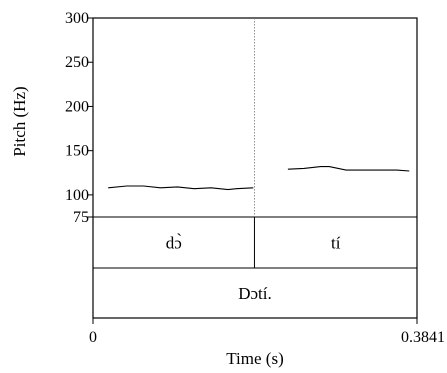 Image resolution: width=447 pixels, height=373 pixels. I want to click on y-tick-label: 300, so click(77, 18).